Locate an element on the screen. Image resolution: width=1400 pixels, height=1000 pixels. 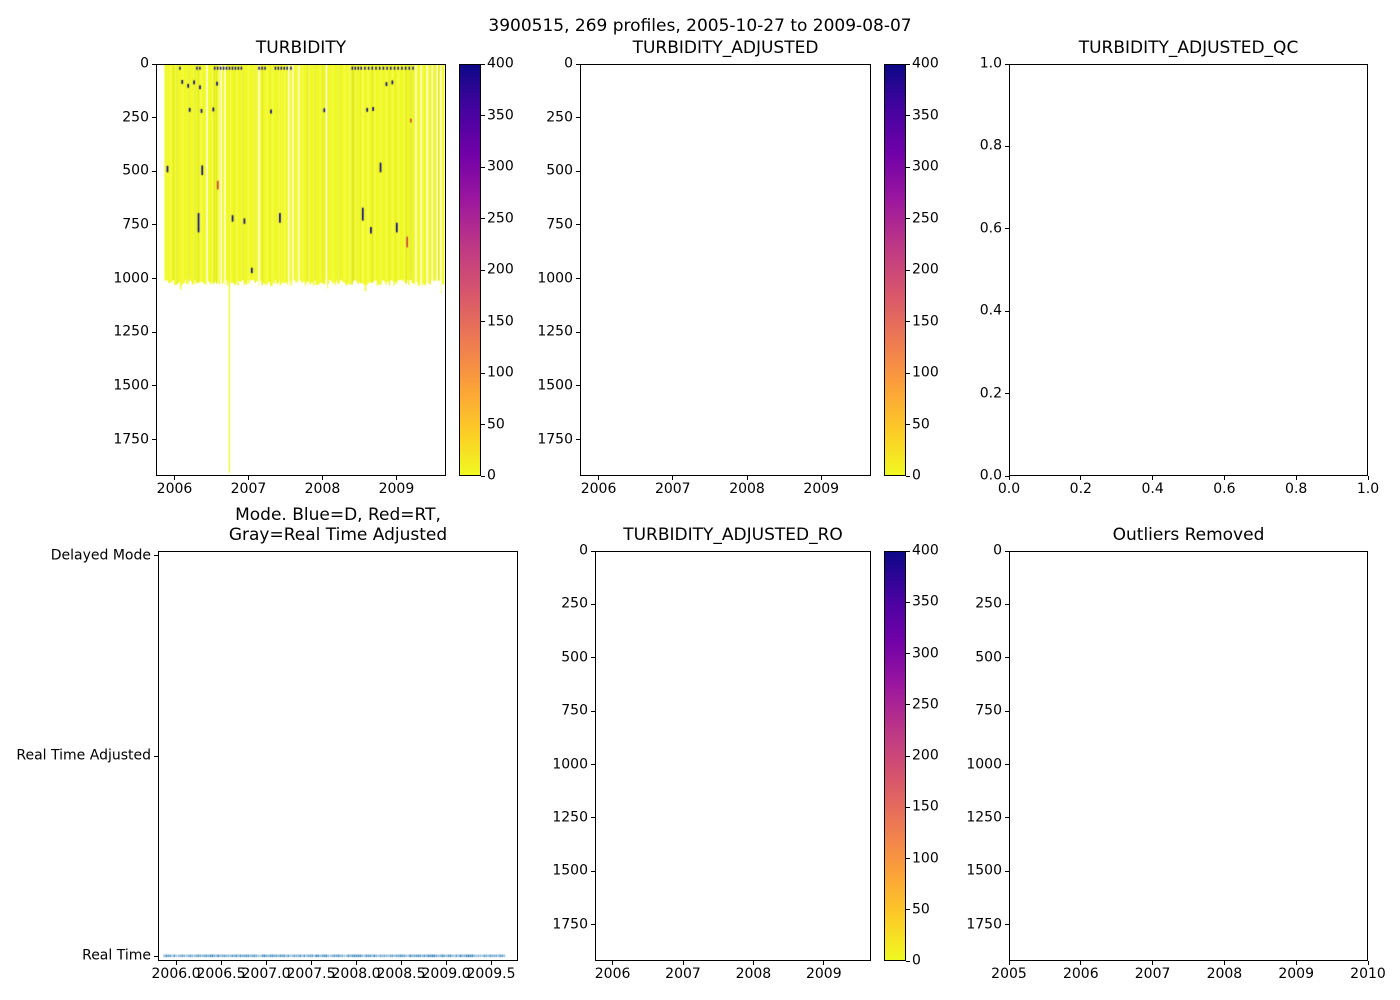
y-tick-label: 0.4 is located at coordinates (990, 310).